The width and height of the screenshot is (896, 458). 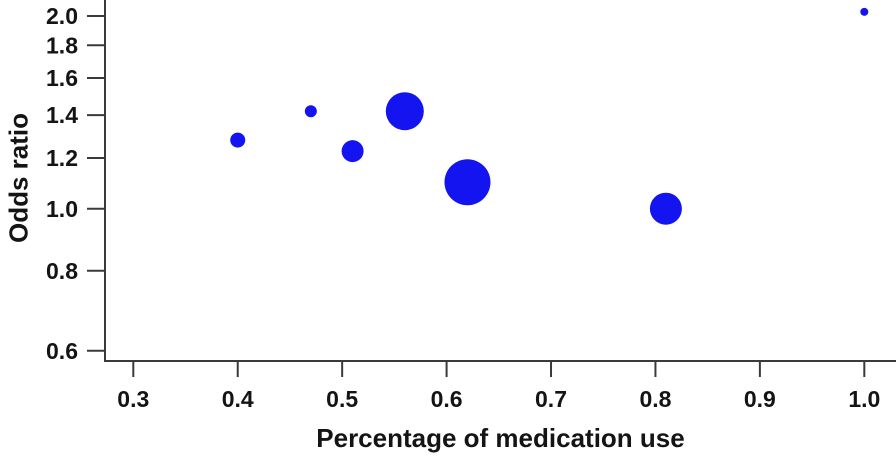 I want to click on y-axis-title: Odds ratio, so click(x=18, y=178).